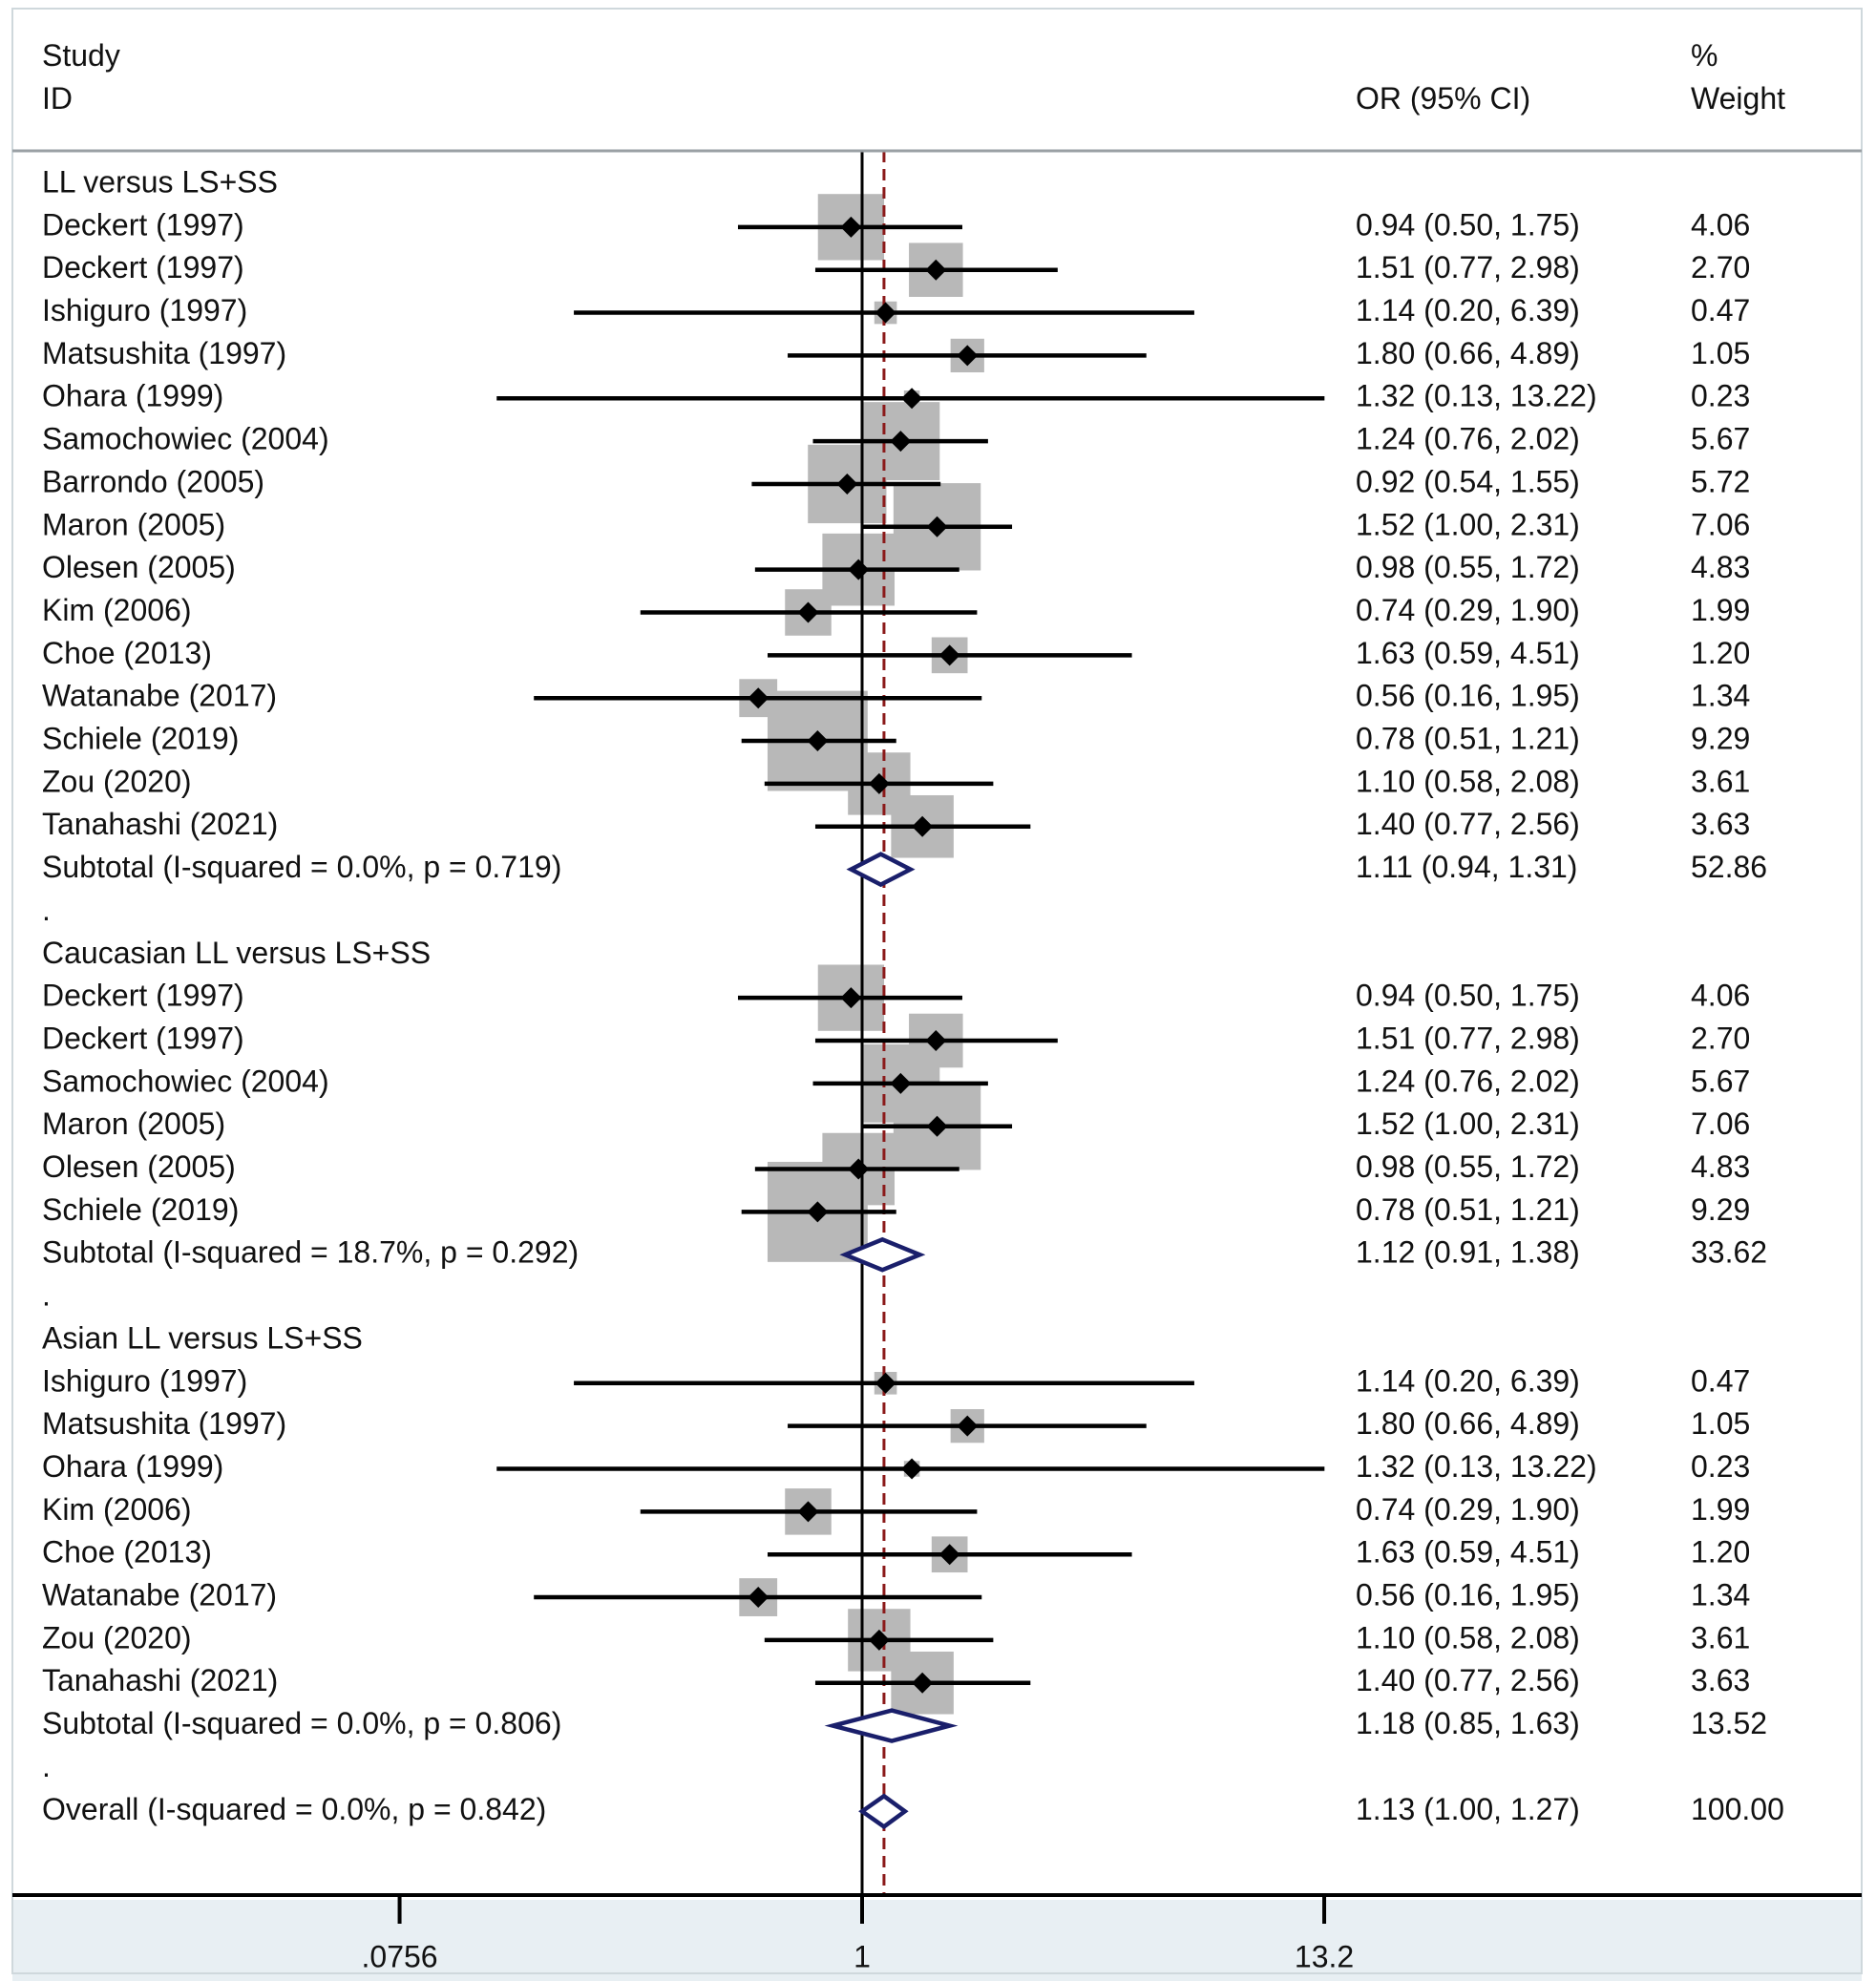 The height and width of the screenshot is (1981, 1876). I want to click on study-label: Choe (2013), so click(127, 1552).